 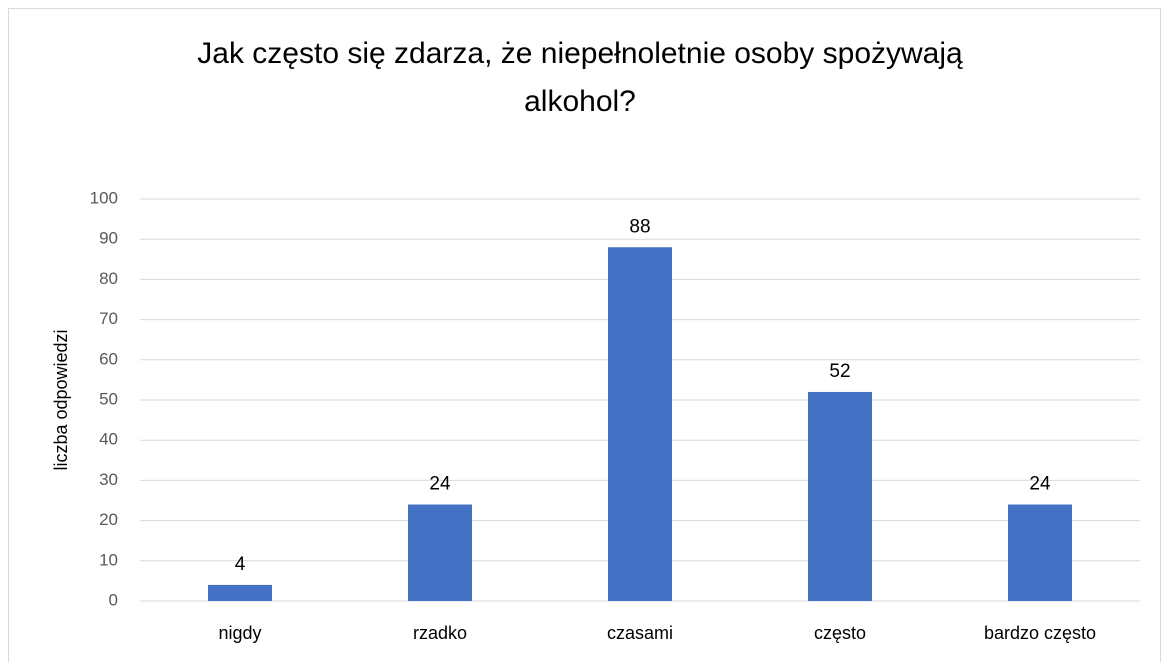 I want to click on y-axis-label: liczba odpowiedzi, so click(x=61, y=399).